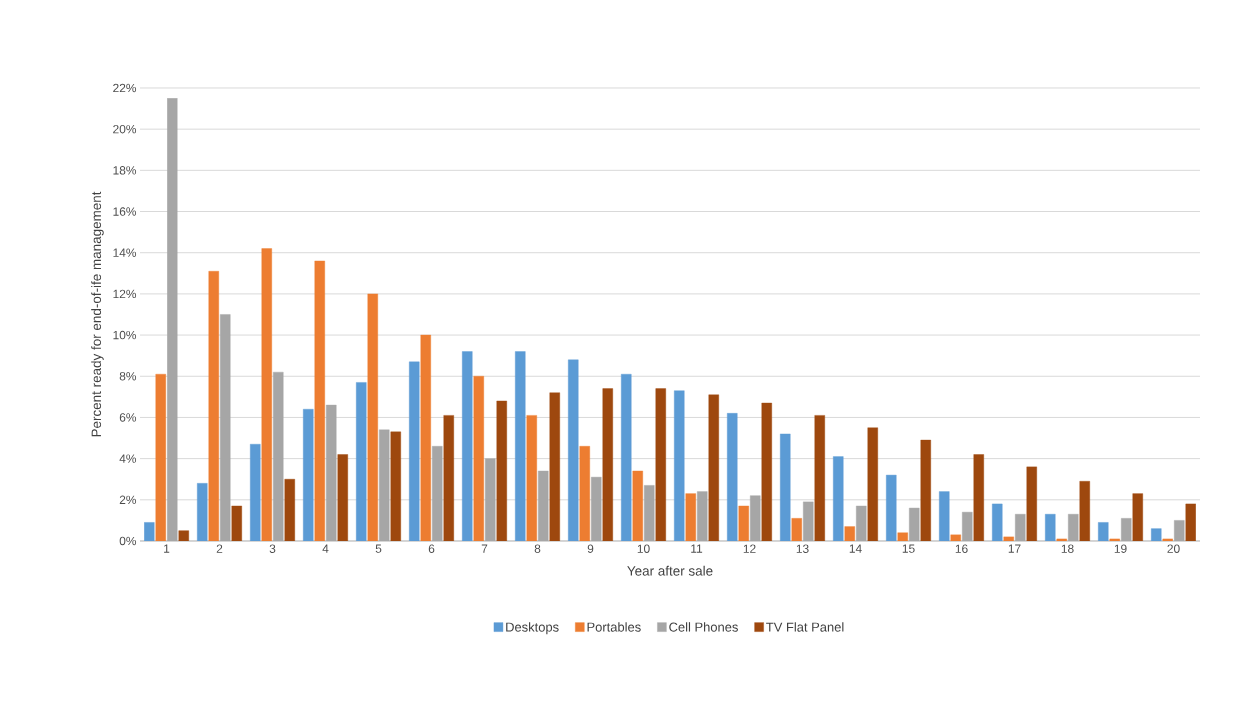  Describe the element at coordinates (125, 335) in the screenshot. I see `y-tick-label: 10%` at that location.